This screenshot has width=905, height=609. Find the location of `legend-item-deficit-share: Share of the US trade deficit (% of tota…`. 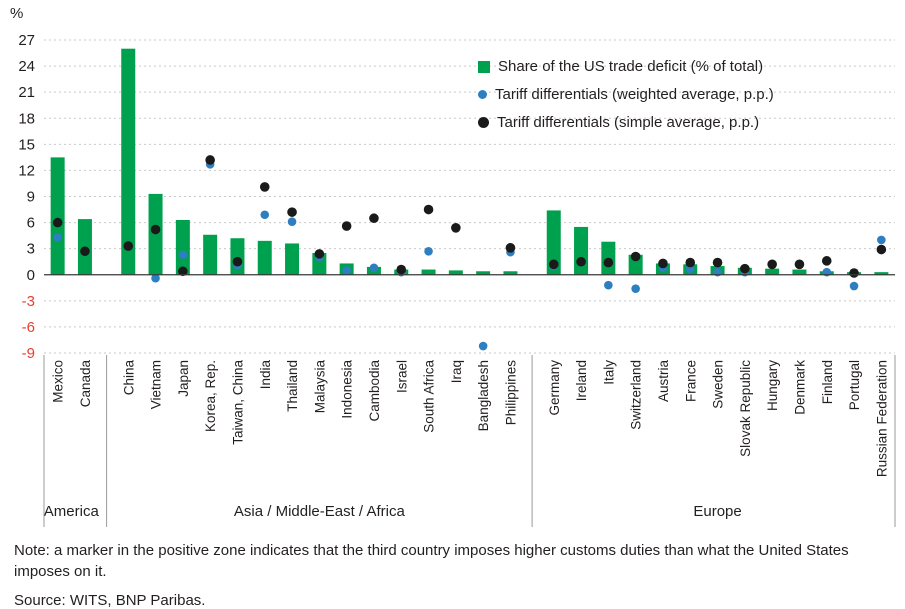

legend-item-deficit-share: Share of the US trade deficit (% of tota… is located at coordinates (626, 66).